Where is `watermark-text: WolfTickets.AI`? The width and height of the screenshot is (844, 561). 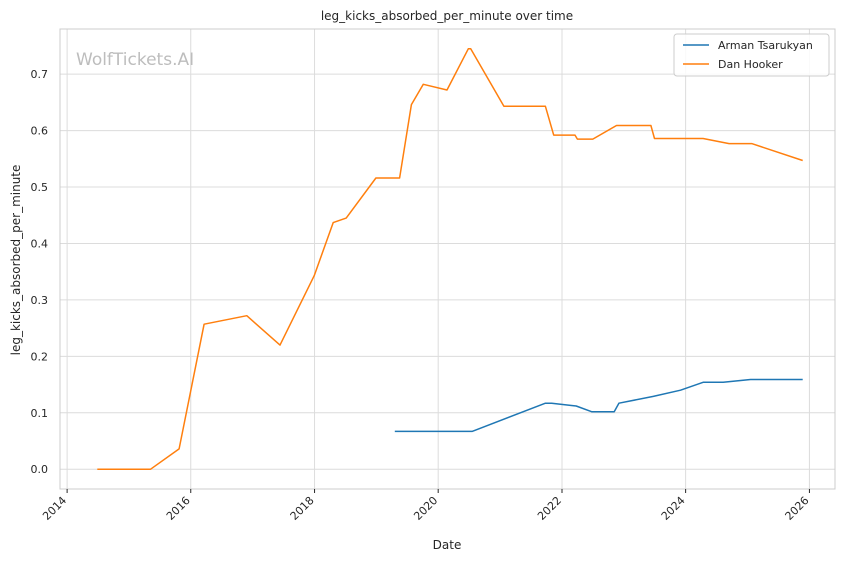 watermark-text: WolfTickets.AI is located at coordinates (135, 60).